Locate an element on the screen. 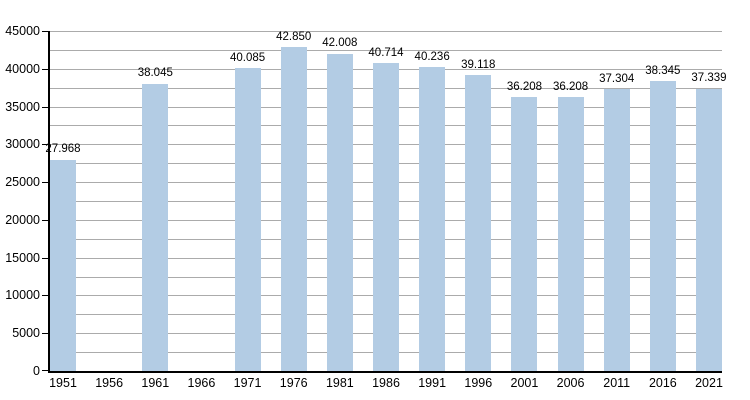  y-axis-tick-label: 0 is located at coordinates (36, 371).